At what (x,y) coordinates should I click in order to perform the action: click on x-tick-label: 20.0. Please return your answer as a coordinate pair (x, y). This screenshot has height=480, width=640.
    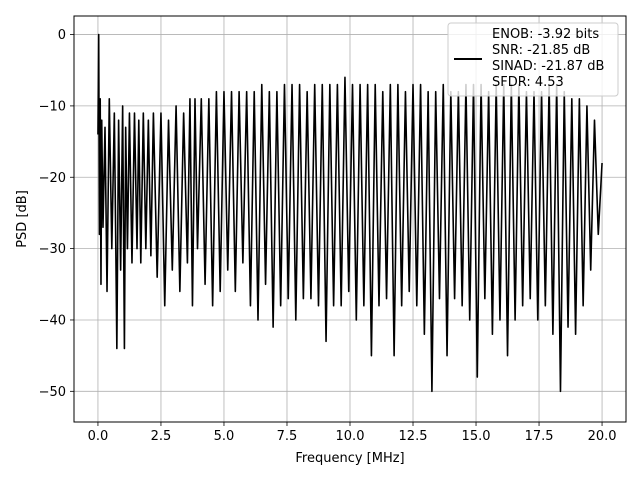
    Looking at the image, I should click on (602, 436).